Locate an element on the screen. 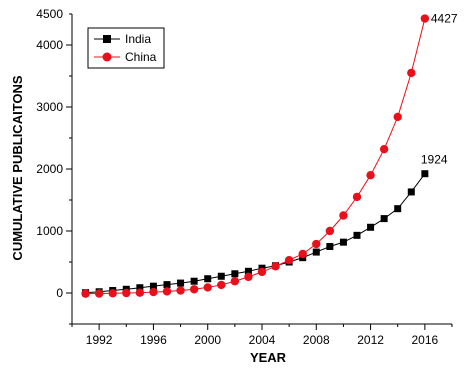  x-axis-title: YEAR is located at coordinates (268, 357).